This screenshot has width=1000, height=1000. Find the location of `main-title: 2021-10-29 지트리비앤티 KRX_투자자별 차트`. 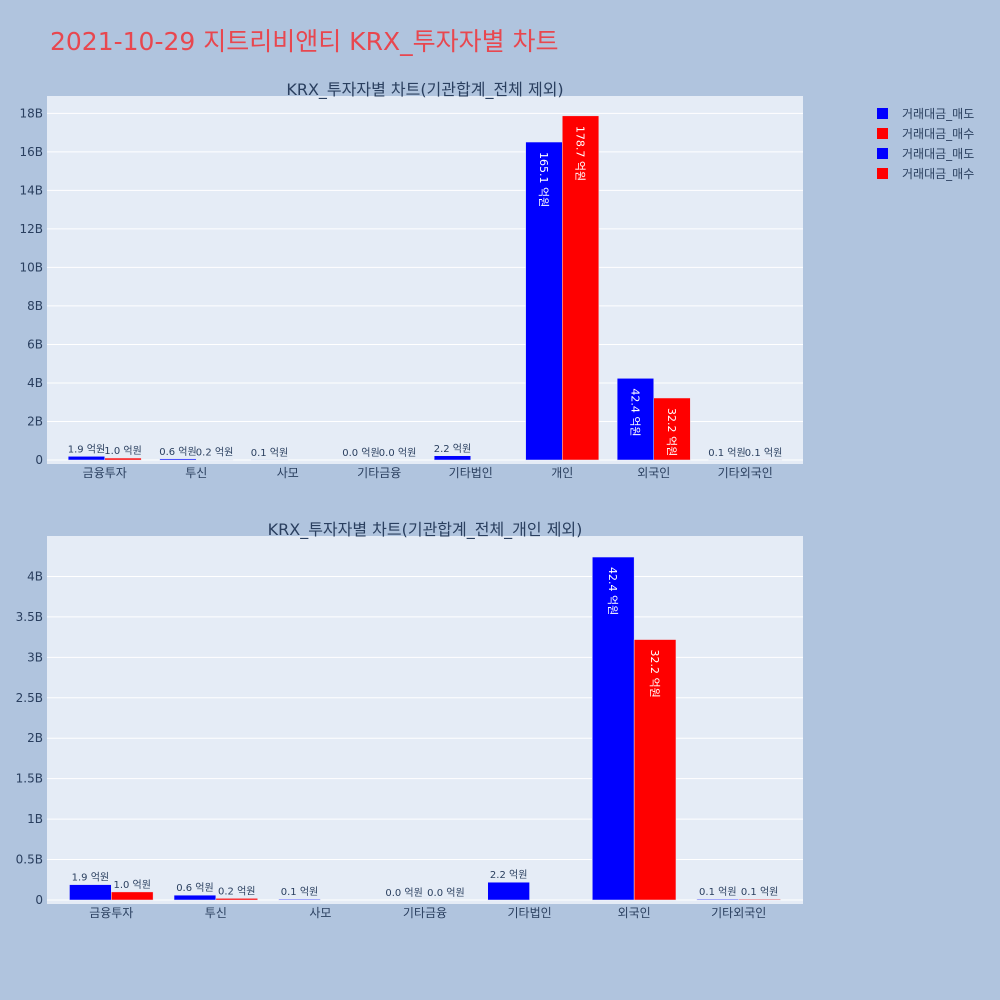

main-title: 2021-10-29 지트리비앤티 KRX_투자자별 차트 is located at coordinates (304, 41).